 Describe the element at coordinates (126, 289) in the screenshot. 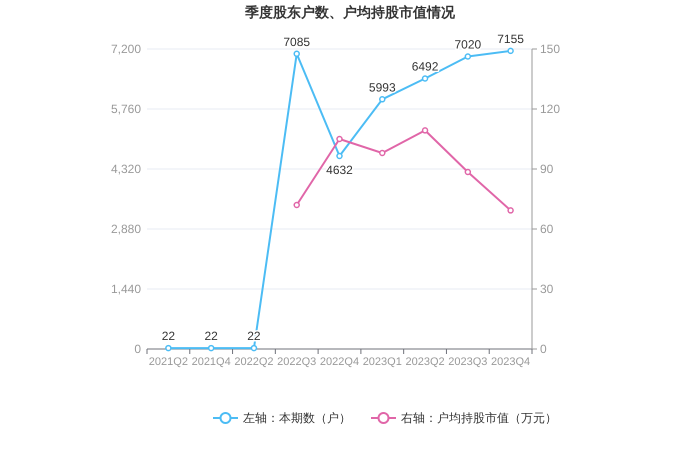

I see `y-tick-label: 1,440` at that location.